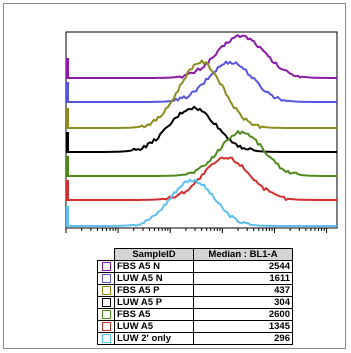 This screenshot has height=353, width=351. I want to click on median-value-cell: 1611, so click(243, 278).